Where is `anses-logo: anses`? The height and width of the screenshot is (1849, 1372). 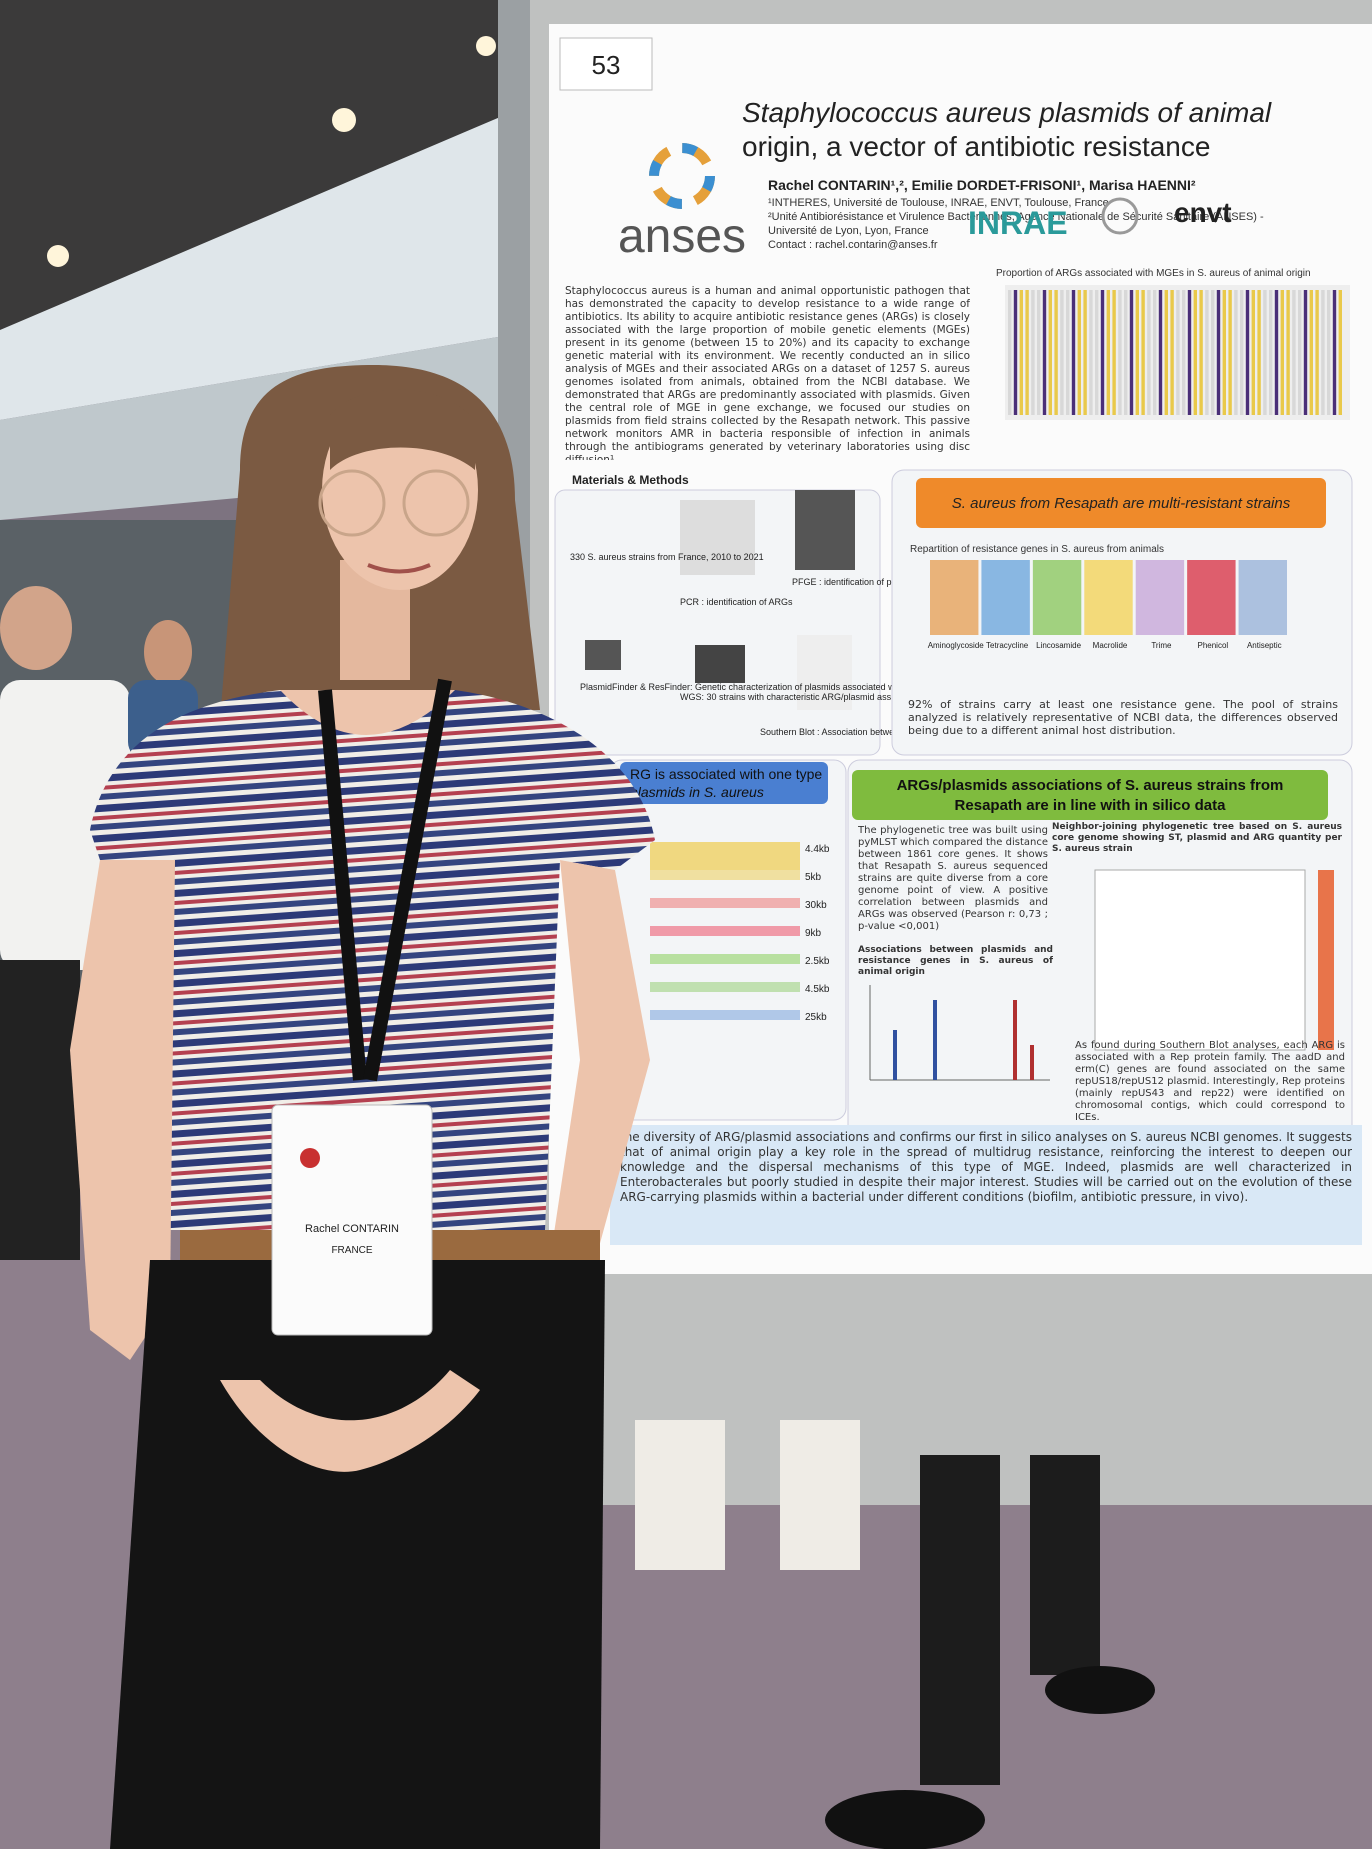
anses-logo: anses is located at coordinates (682, 236).